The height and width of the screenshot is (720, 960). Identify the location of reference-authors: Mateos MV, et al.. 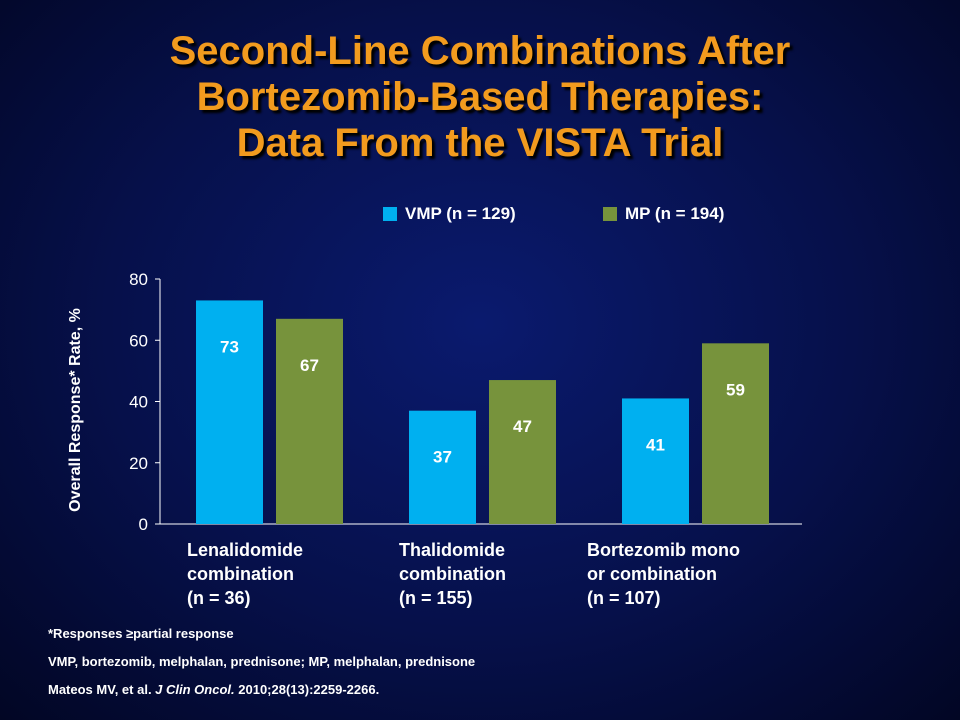
(102, 689).